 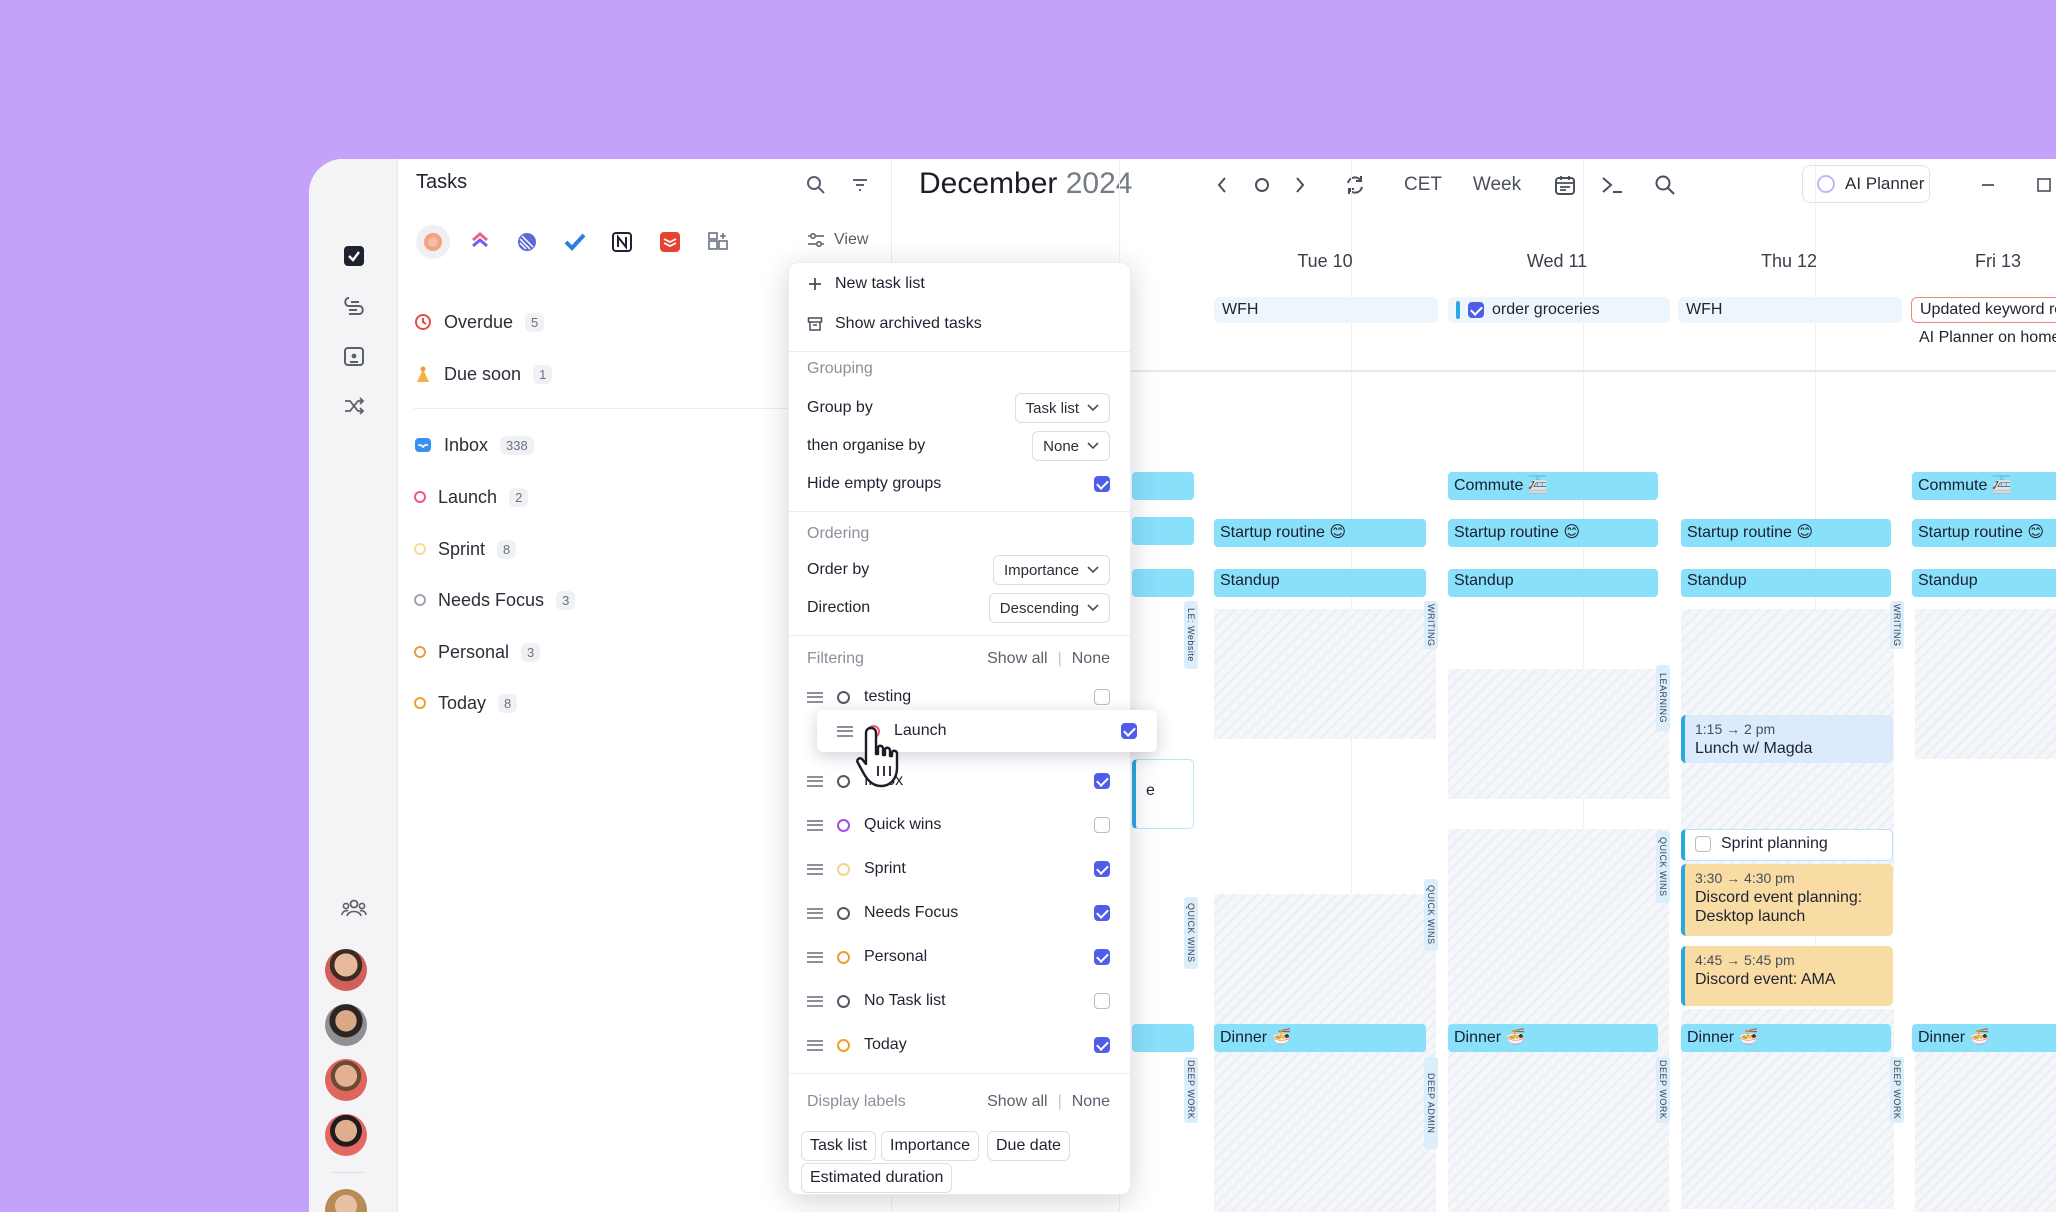 What do you see at coordinates (1787, 845) in the screenshot?
I see `event-sprint-planning: Sprint planning` at bounding box center [1787, 845].